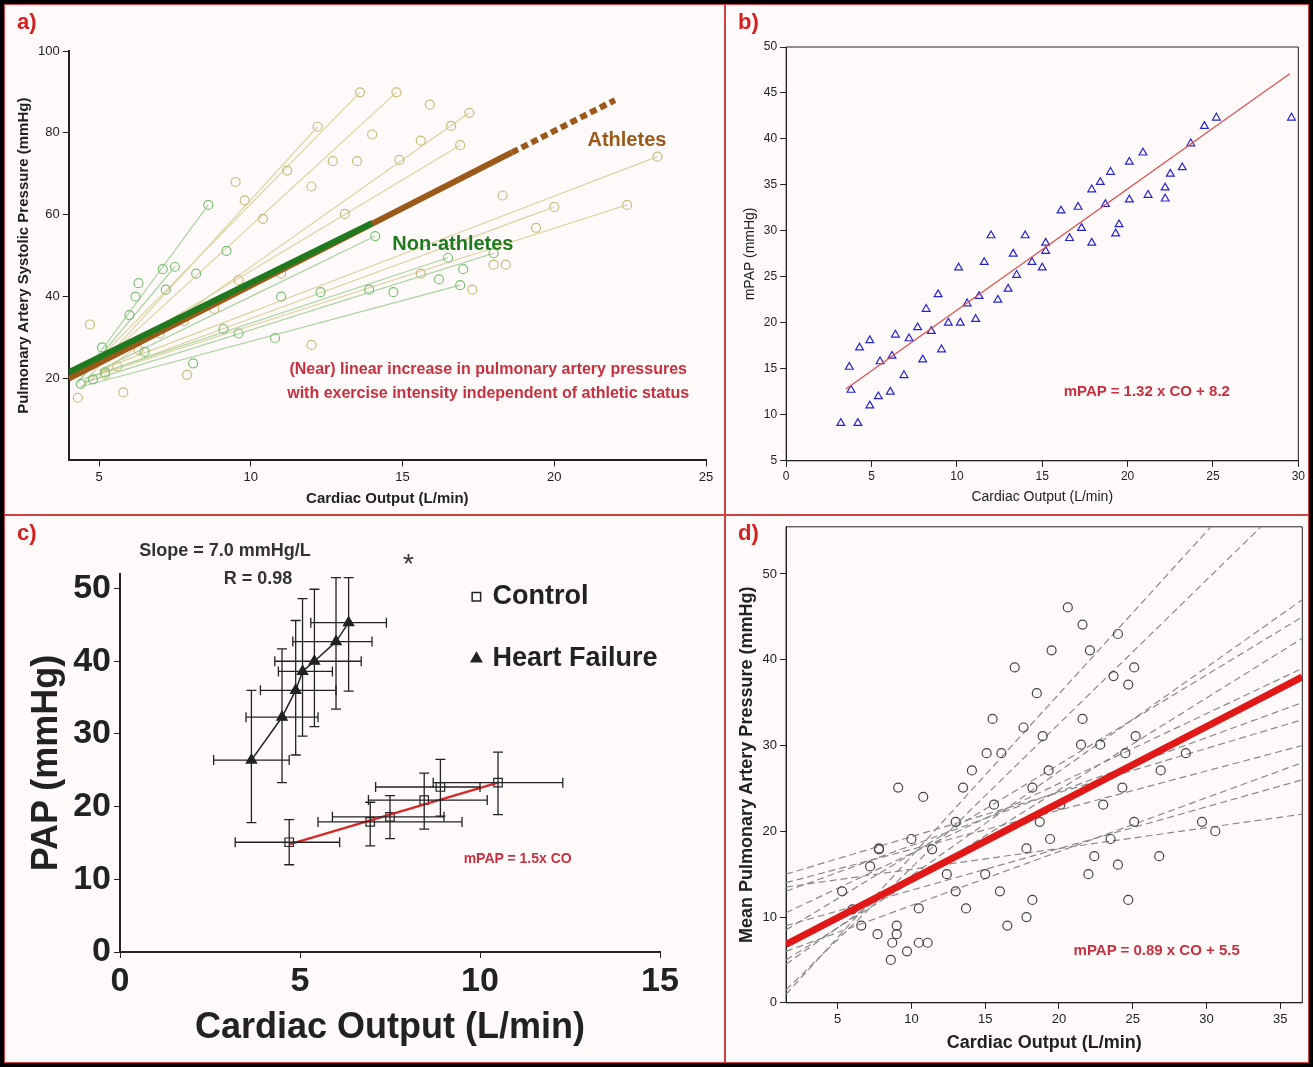 This screenshot has width=1313, height=1067. What do you see at coordinates (540, 595) in the screenshot?
I see `legend-label: Control` at bounding box center [540, 595].